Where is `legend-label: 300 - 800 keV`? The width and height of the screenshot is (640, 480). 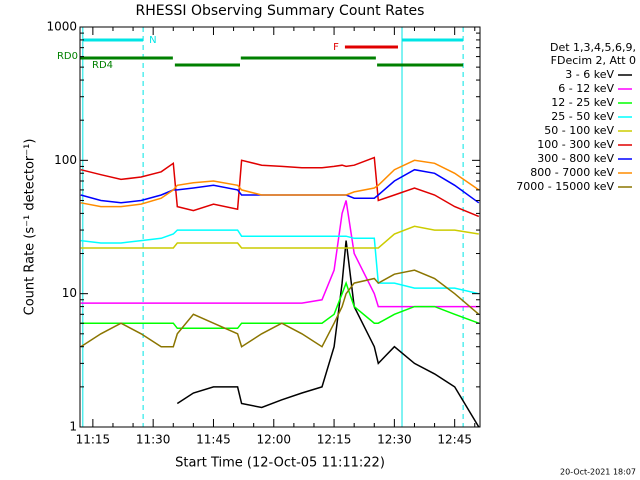 legend-label: 300 - 800 keV is located at coordinates (575, 158).